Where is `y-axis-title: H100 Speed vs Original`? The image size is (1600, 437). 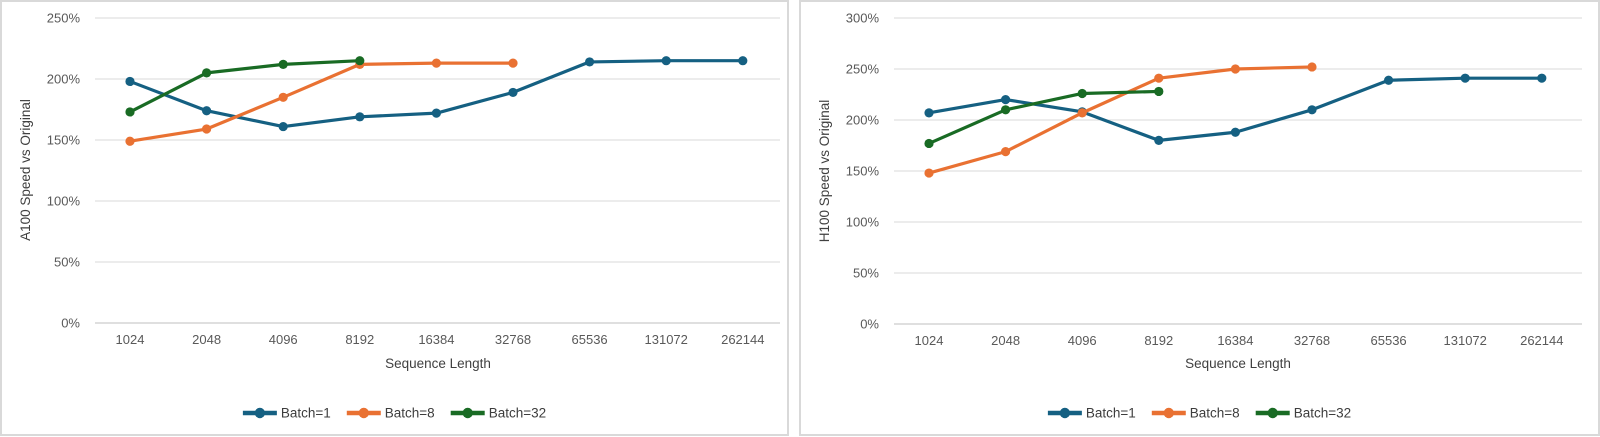
y-axis-title: H100 Speed vs Original is located at coordinates (824, 171).